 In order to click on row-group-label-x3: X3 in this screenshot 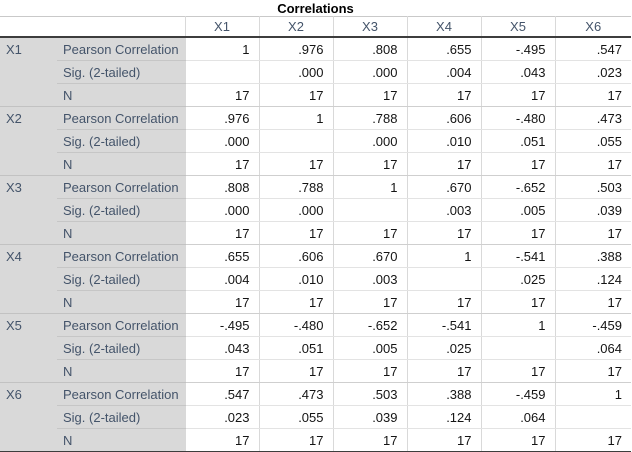, I will do `click(28, 210)`.